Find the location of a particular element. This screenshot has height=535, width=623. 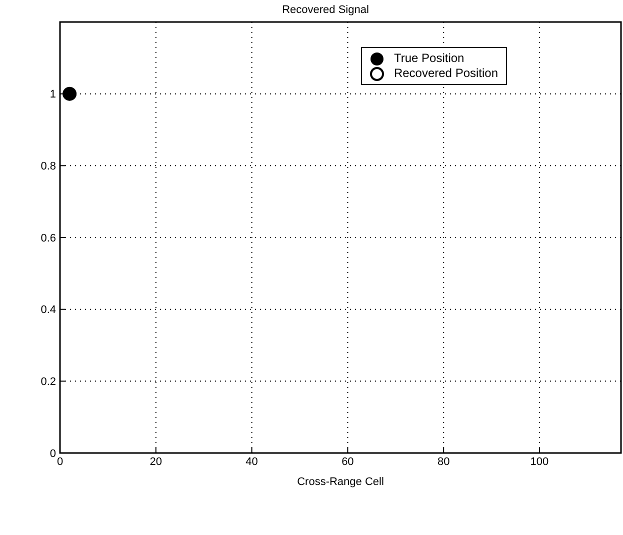

x-tick-label: 100 is located at coordinates (539, 462).